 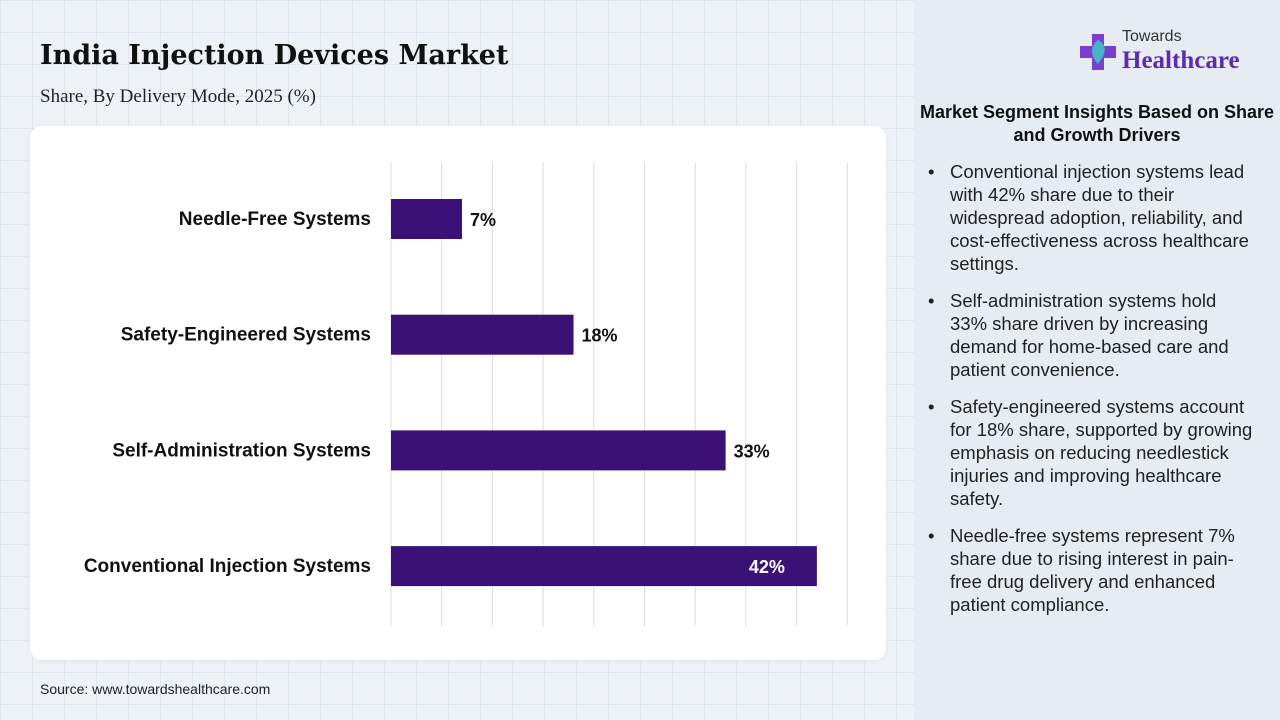 What do you see at coordinates (241, 450) in the screenshot?
I see `category-label: Self-Administration Systems` at bounding box center [241, 450].